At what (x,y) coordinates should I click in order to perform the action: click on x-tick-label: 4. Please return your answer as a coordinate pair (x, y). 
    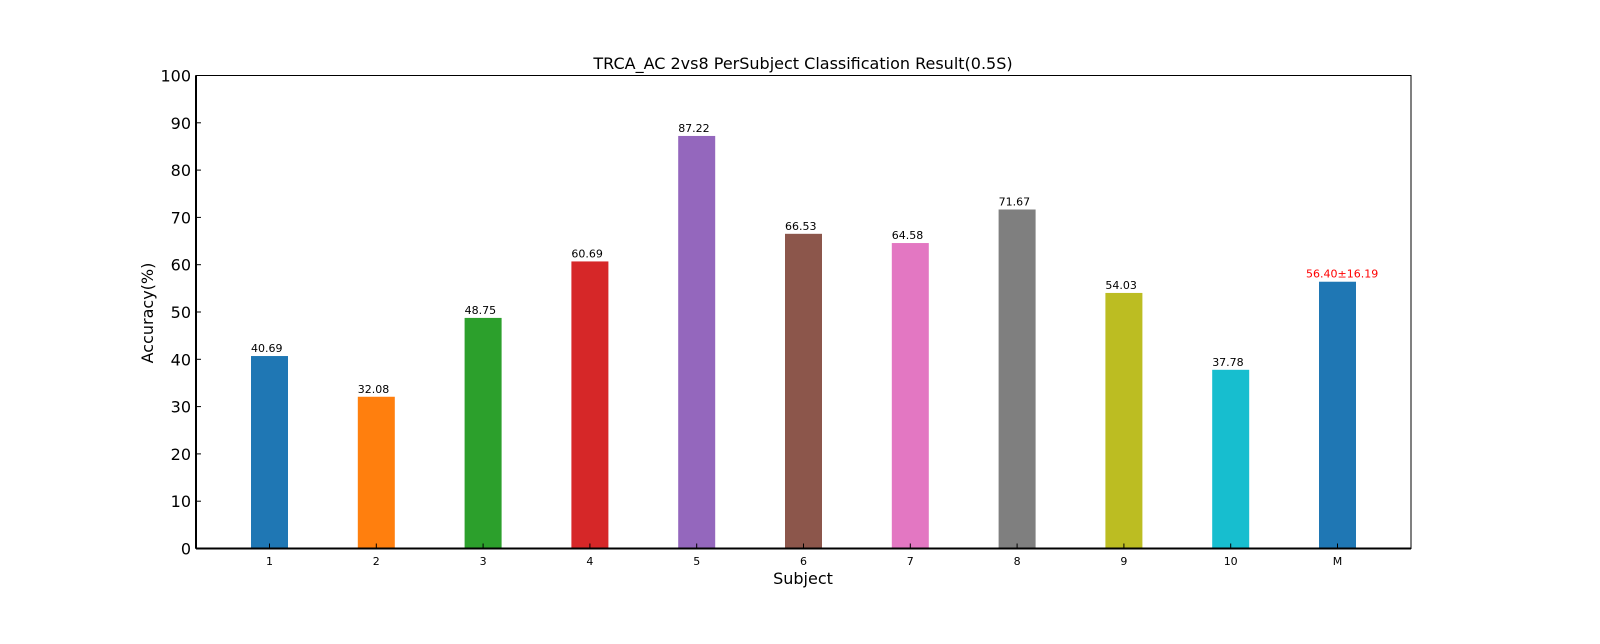
    Looking at the image, I should click on (589, 561).